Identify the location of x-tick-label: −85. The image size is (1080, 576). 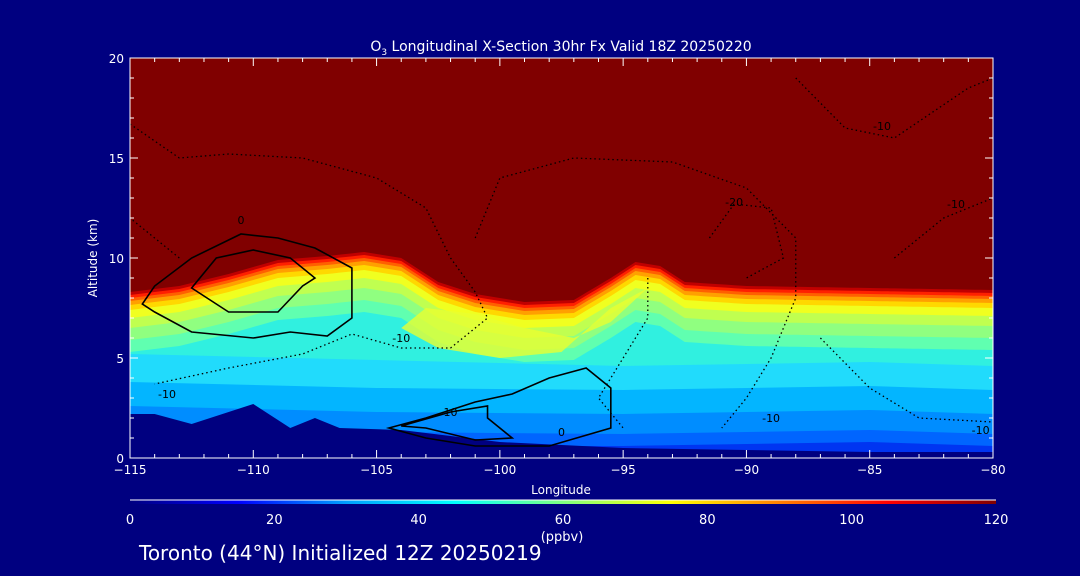
(869, 470).